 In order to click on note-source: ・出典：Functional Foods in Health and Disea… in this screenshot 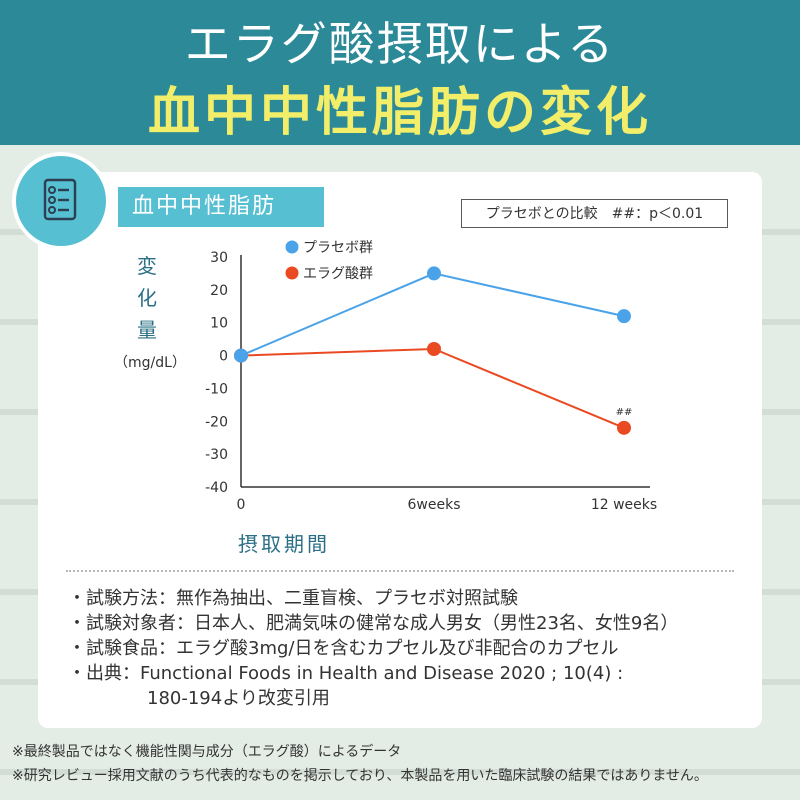, I will do `click(346, 673)`.